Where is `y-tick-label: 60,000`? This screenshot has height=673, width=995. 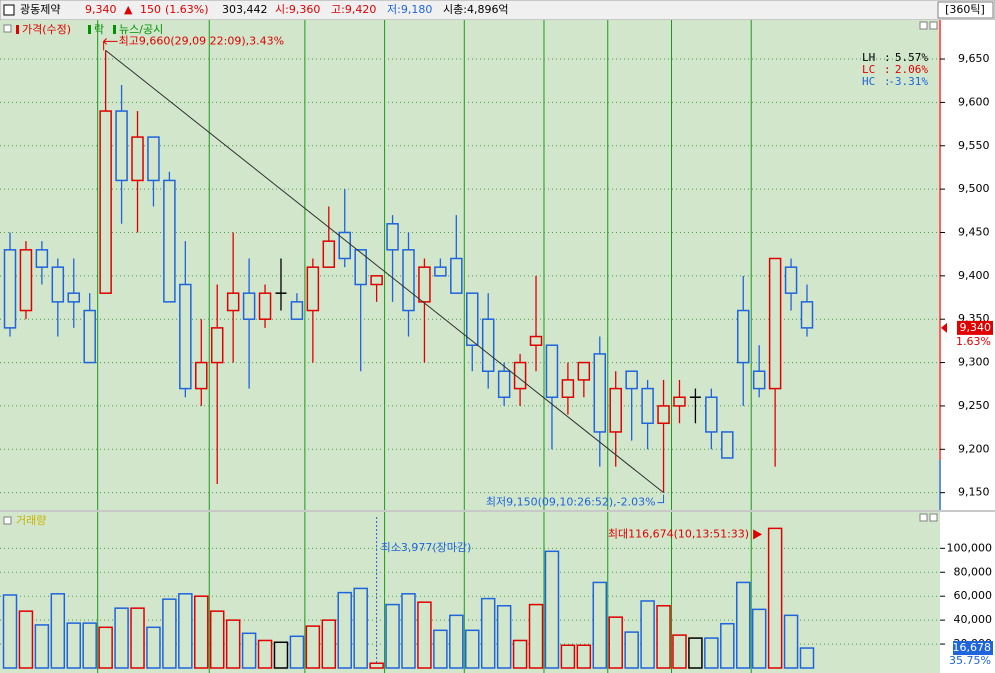 y-tick-label: 60,000 is located at coordinates (973, 595).